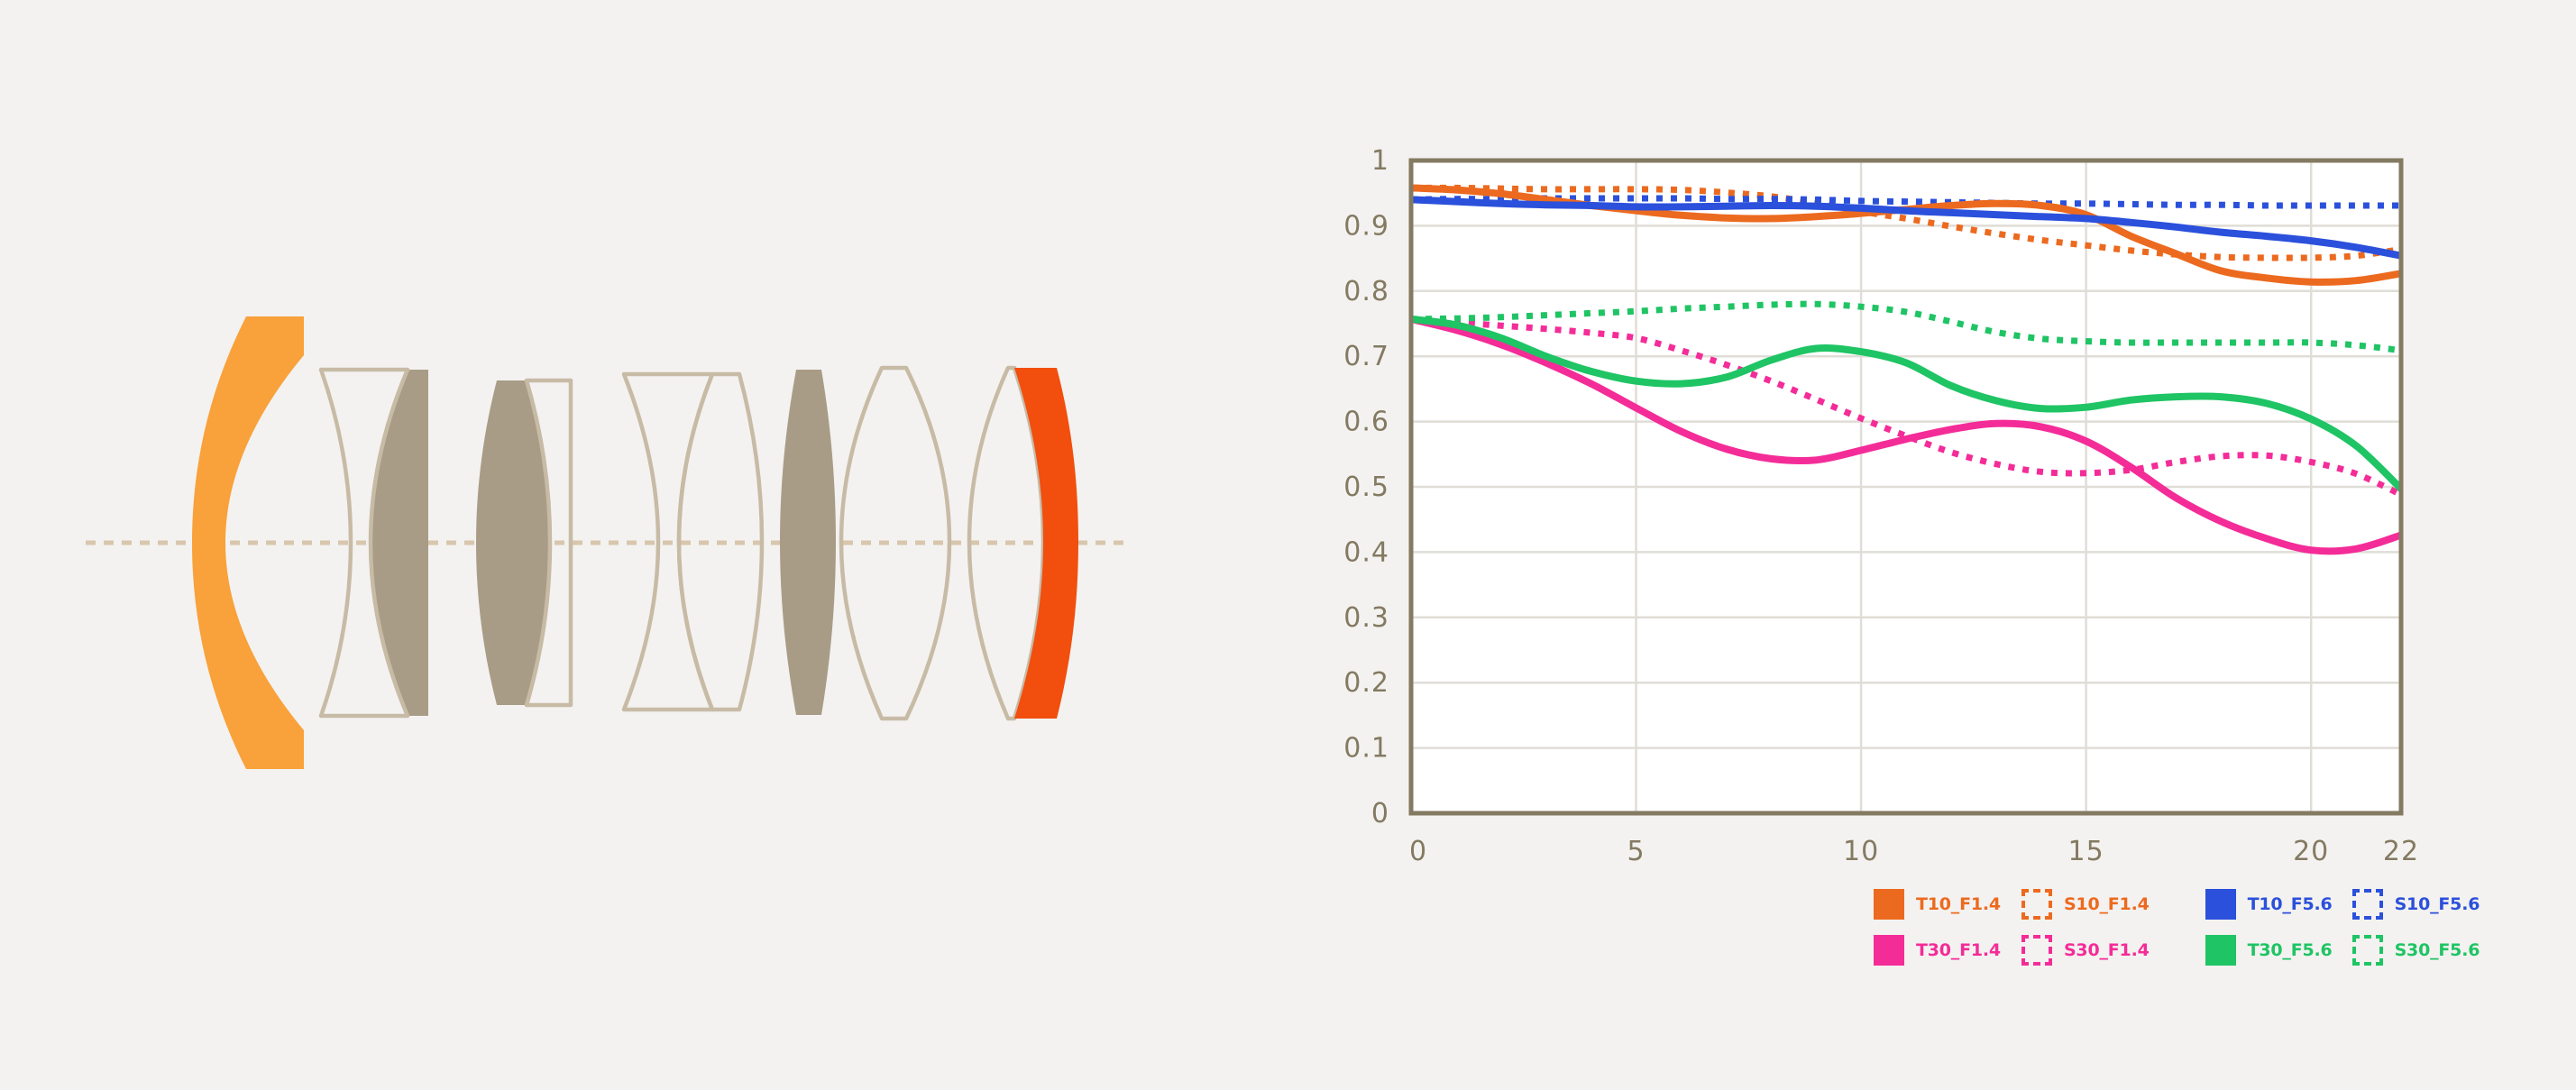  What do you see at coordinates (1906, 228) in the screenshot?
I see `curve-T10_F5.6` at bounding box center [1906, 228].